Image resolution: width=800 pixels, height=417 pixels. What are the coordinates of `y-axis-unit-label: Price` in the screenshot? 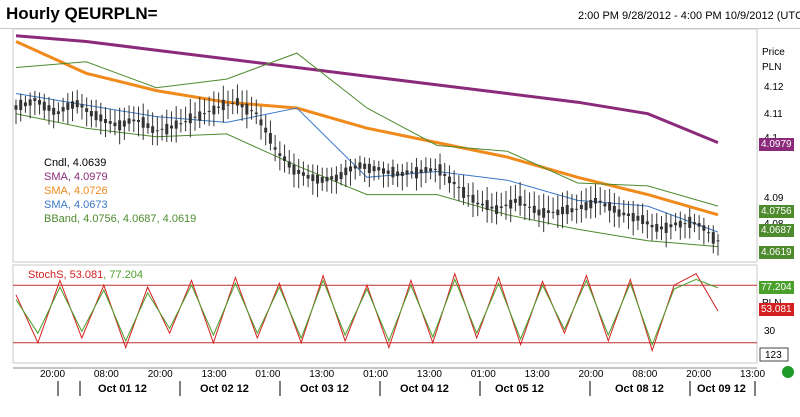 It's located at (773, 52).